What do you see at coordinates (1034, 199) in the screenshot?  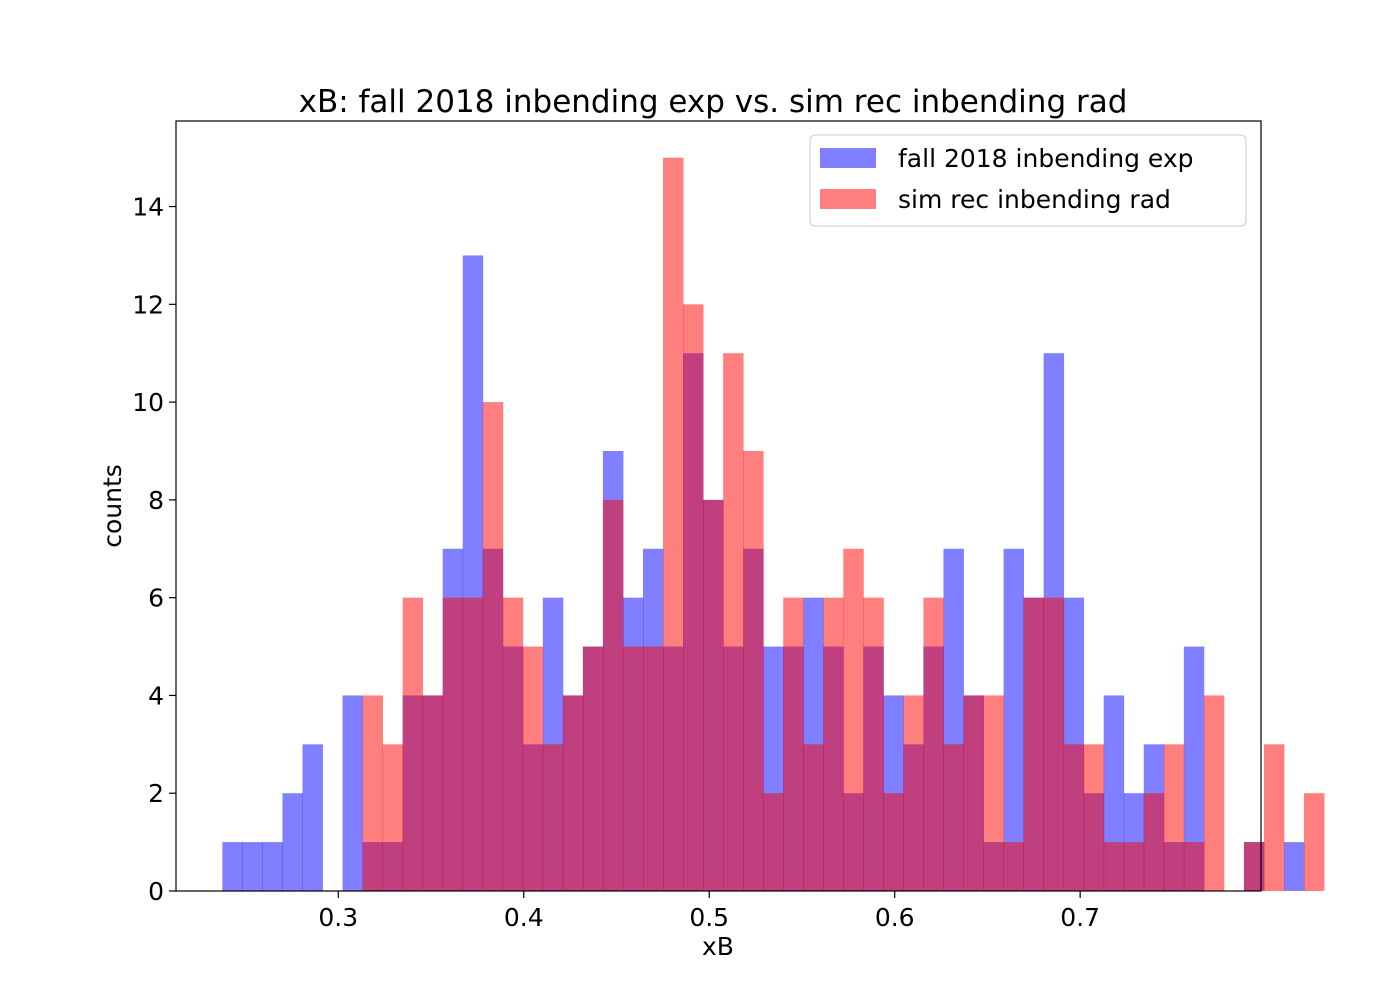 I see `legend-label-sim-rec: sim rec inbending rad` at bounding box center [1034, 199].